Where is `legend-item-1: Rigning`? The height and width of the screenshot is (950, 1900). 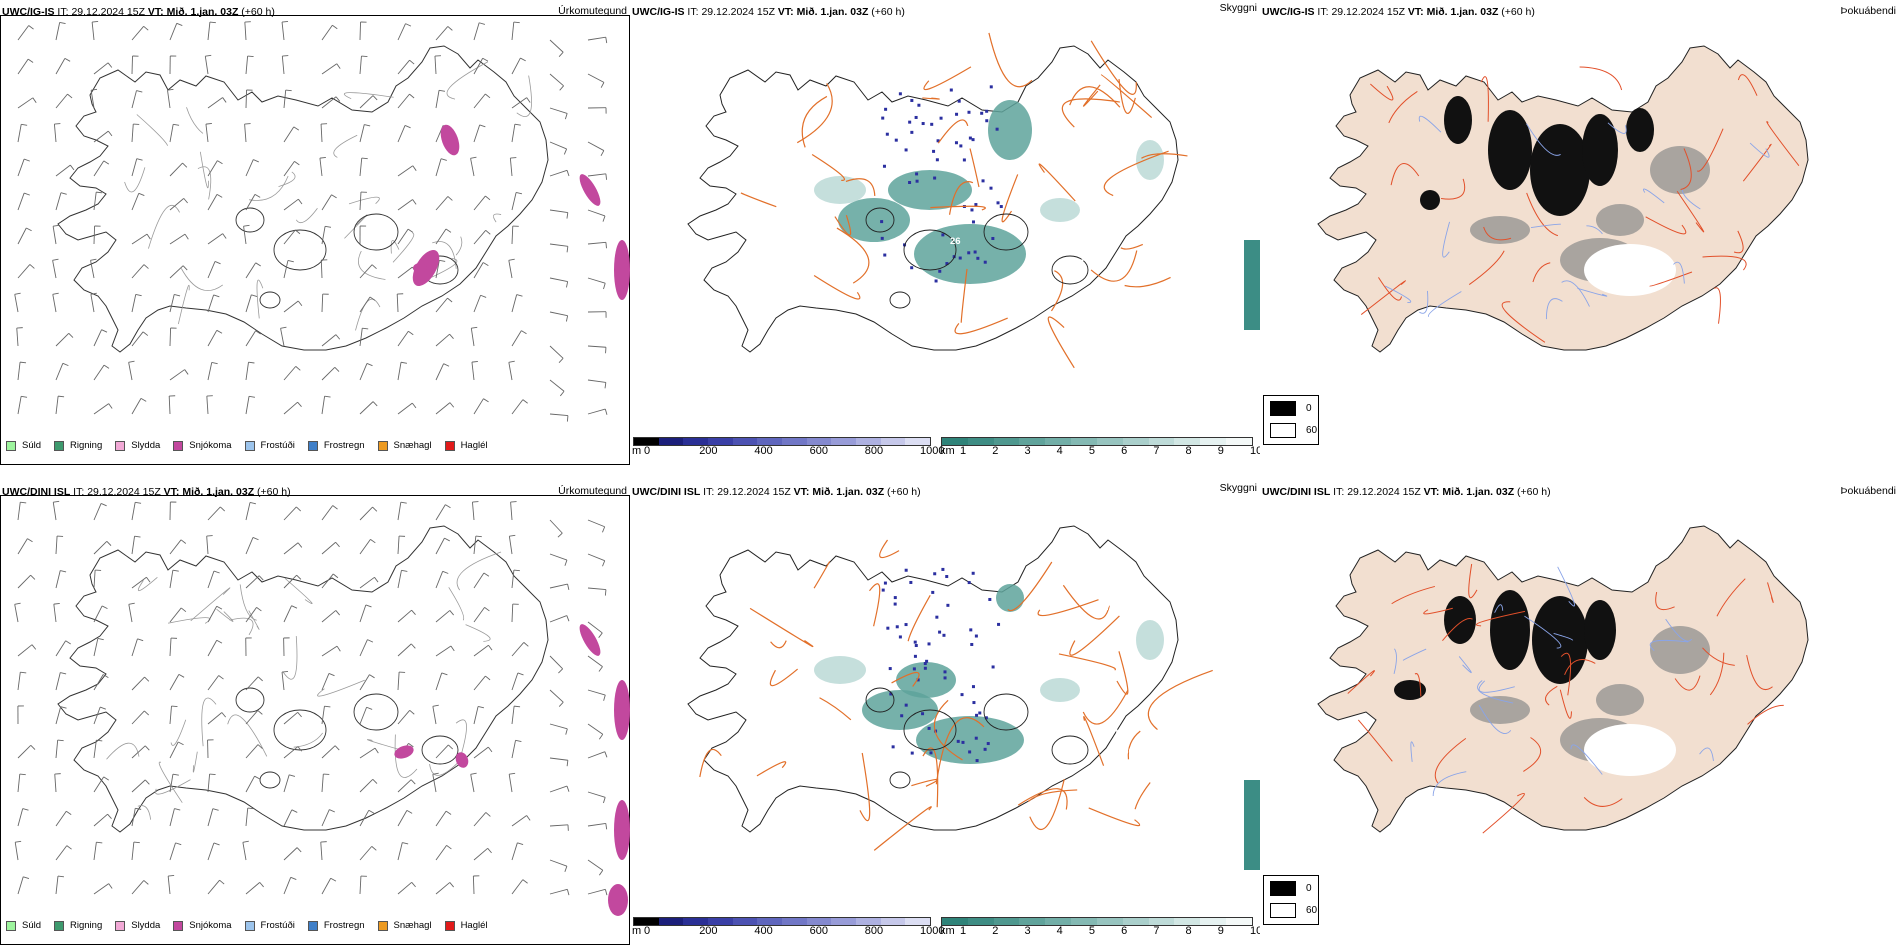
legend-item-1: Rigning is located at coordinates (78, 925).